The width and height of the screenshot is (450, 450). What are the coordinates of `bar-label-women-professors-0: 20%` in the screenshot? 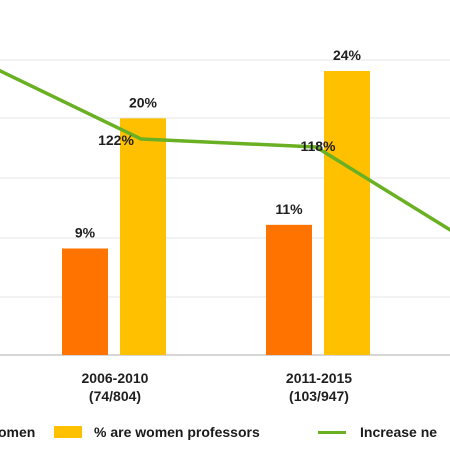 It's located at (143, 102).